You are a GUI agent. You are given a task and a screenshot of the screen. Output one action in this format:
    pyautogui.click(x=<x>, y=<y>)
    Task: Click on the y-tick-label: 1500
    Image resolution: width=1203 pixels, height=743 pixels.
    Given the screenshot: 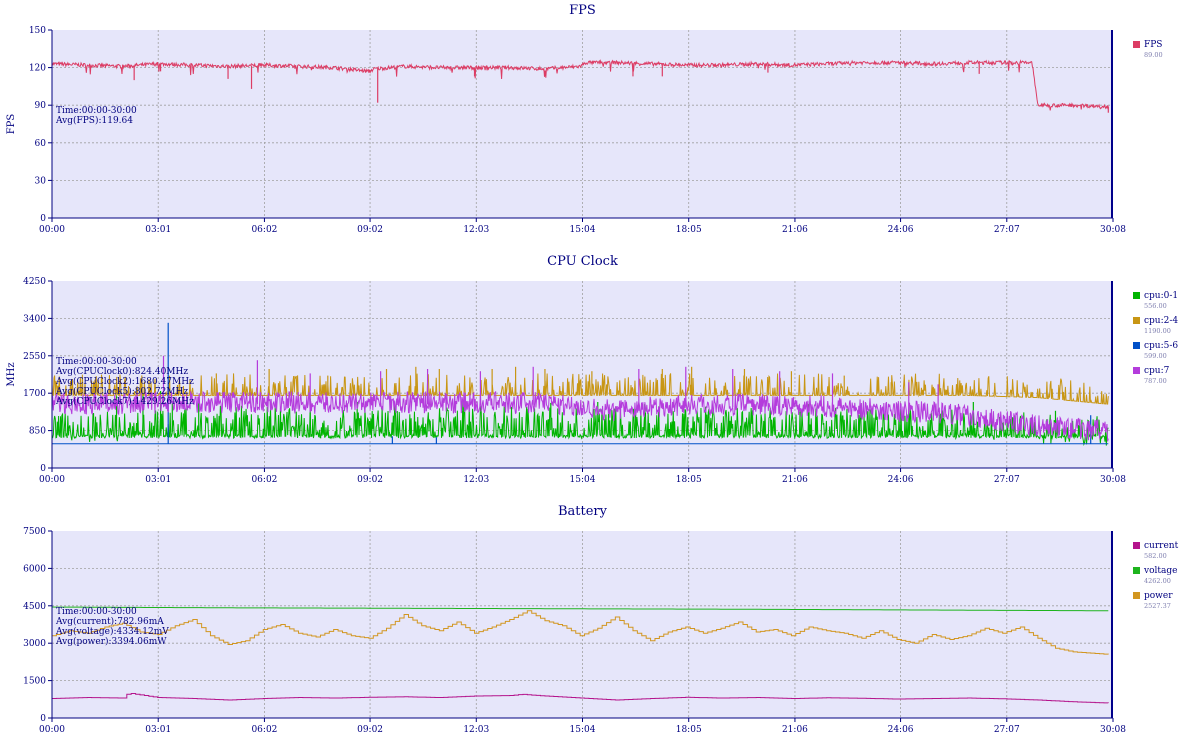 What is the action you would take?
    pyautogui.click(x=34, y=682)
    